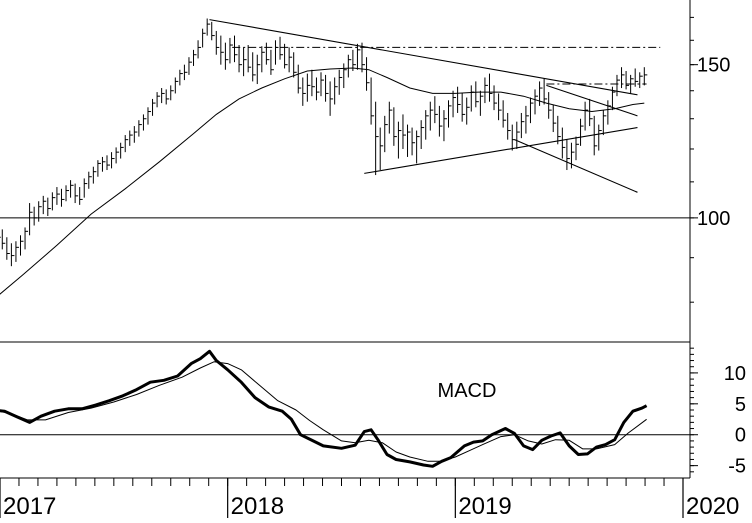 The image size is (752, 523). Describe the element at coordinates (29, 505) in the screenshot. I see `year-label: 2017` at that location.